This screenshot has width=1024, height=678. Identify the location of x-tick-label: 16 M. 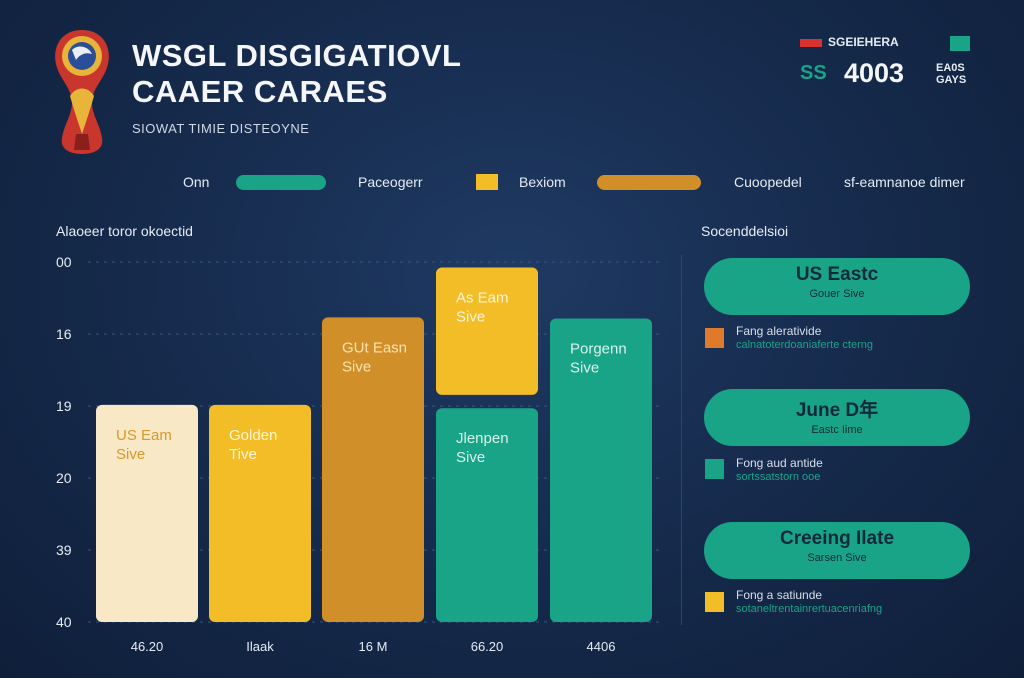
(373, 646).